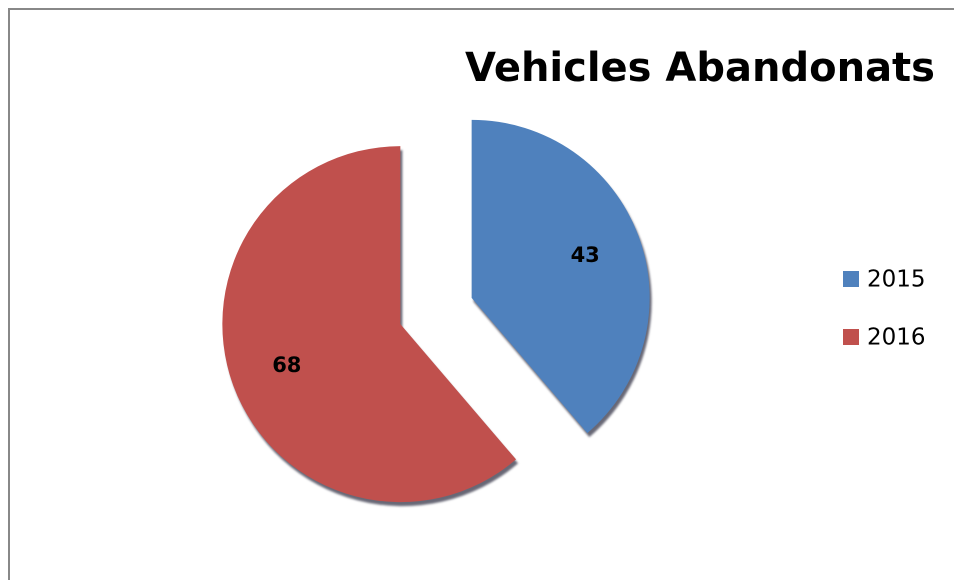 The height and width of the screenshot is (580, 954). Describe the element at coordinates (286, 365) in the screenshot. I see `data-label: 68` at that location.